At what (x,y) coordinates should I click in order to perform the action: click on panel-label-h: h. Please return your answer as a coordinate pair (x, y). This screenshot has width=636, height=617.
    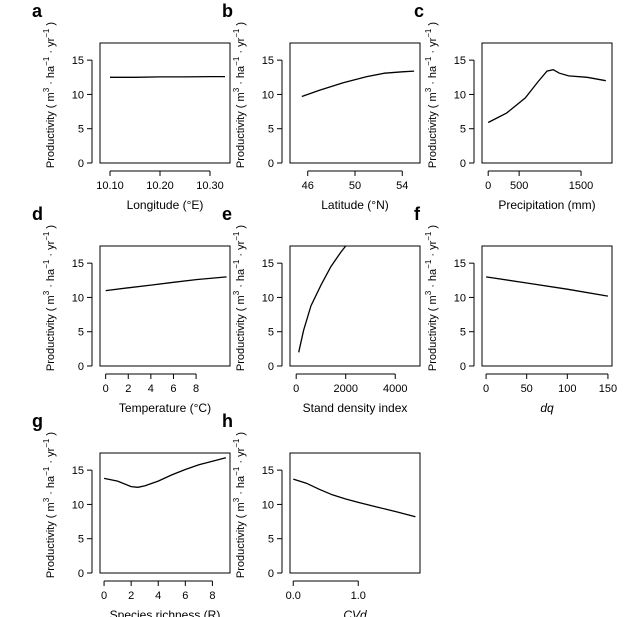
    Looking at the image, I should click on (227, 421).